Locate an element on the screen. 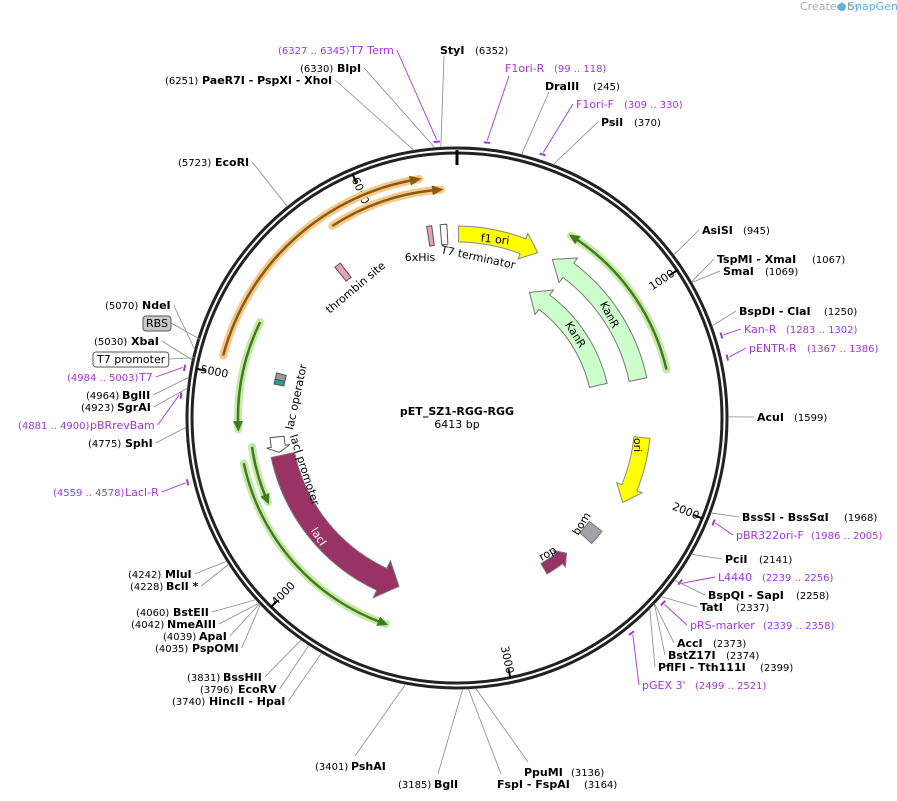 This screenshot has height=801, width=897. enzyme-site: (5070) is located at coordinates (121, 306).